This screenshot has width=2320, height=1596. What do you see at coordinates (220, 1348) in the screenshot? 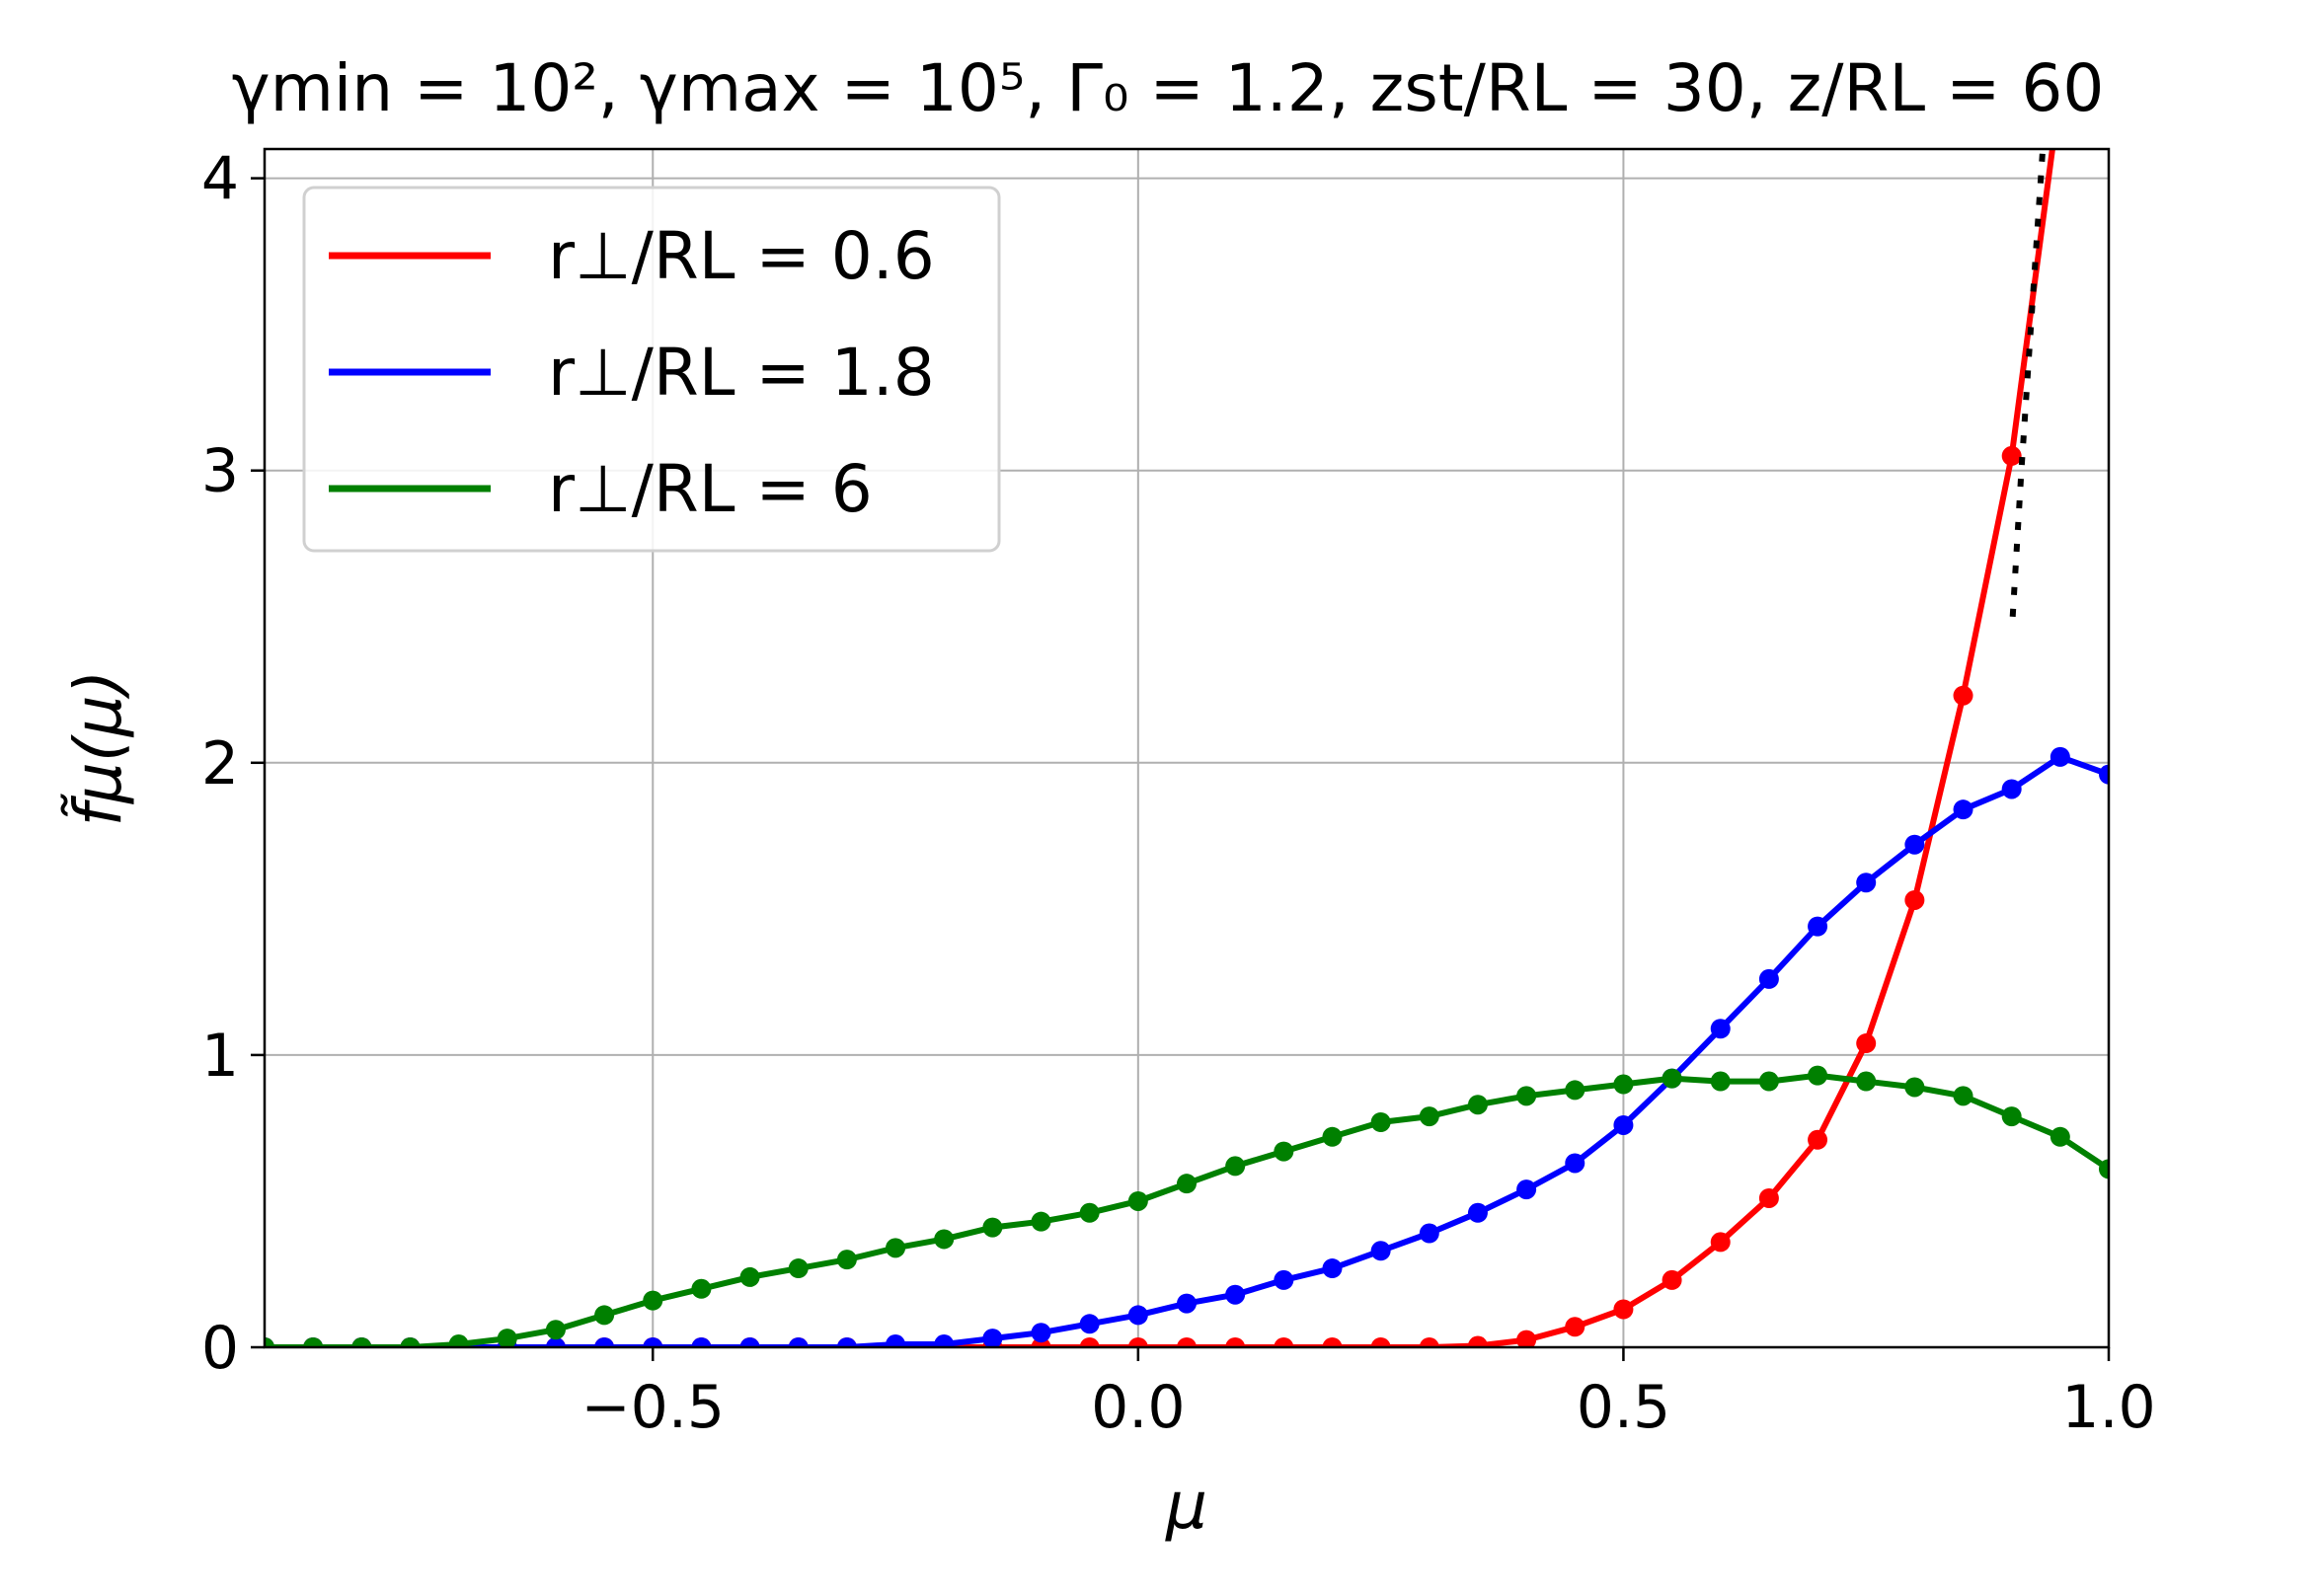
I see `y-tick-label-0: 0` at bounding box center [220, 1348].